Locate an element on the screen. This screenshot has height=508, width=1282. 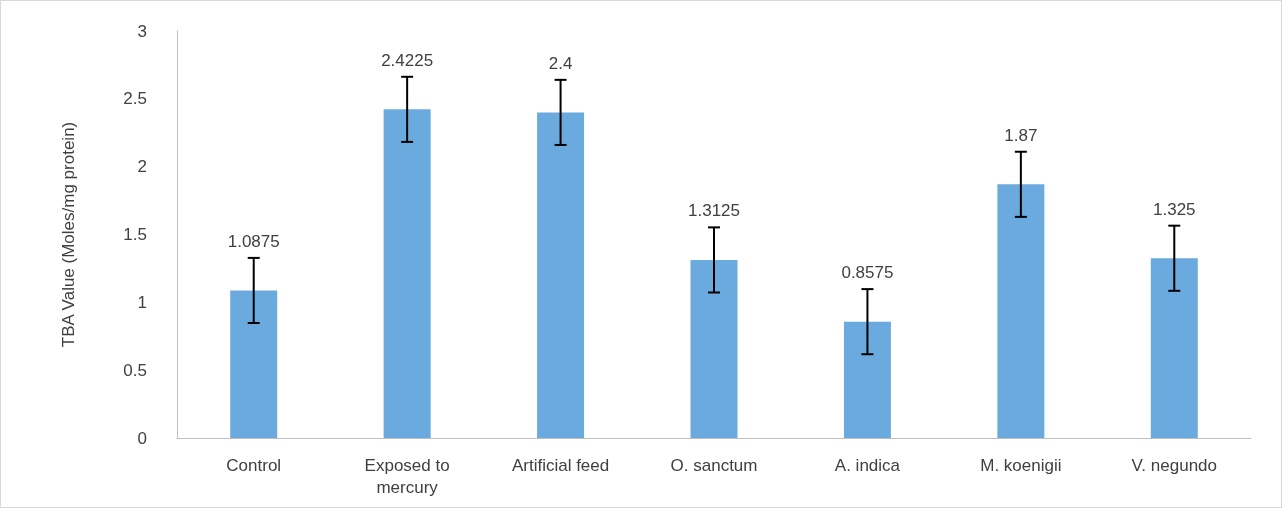
y-tick-label: 0.5 is located at coordinates (135, 370).